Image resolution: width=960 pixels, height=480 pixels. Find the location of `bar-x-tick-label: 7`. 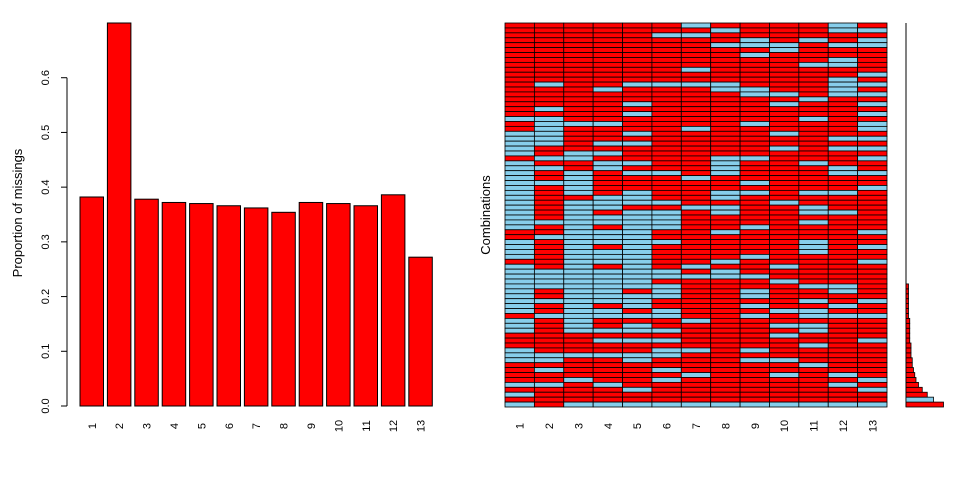

bar-x-tick-label: 7 is located at coordinates (257, 426).